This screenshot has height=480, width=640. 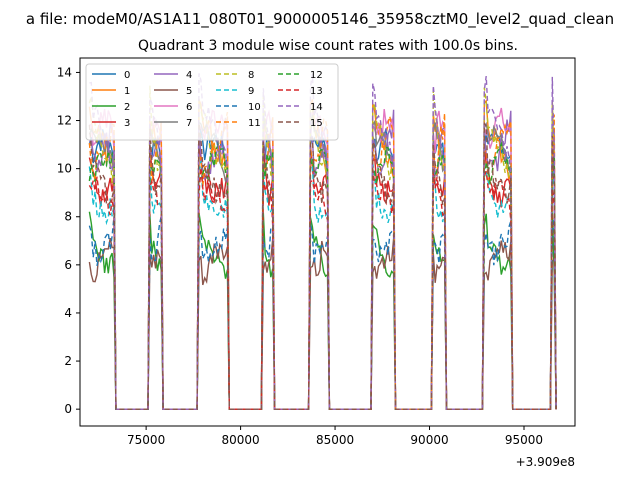 I want to click on legend-label-8: 8, so click(x=251, y=75).